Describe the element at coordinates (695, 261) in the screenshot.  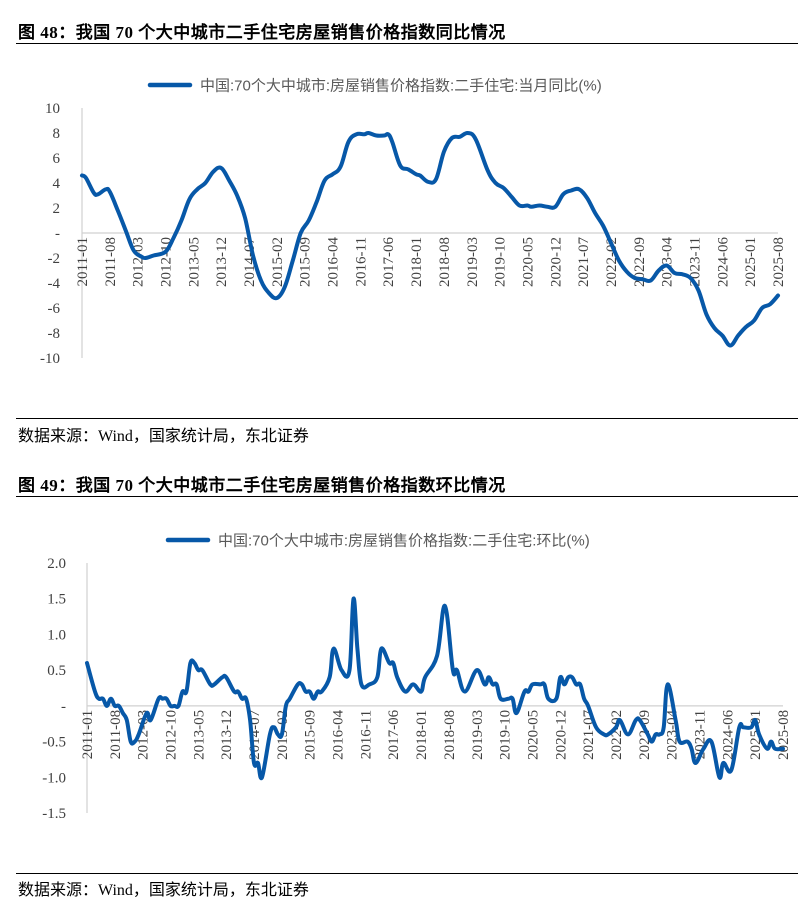
I see `x-tick-label: 2023-11` at that location.